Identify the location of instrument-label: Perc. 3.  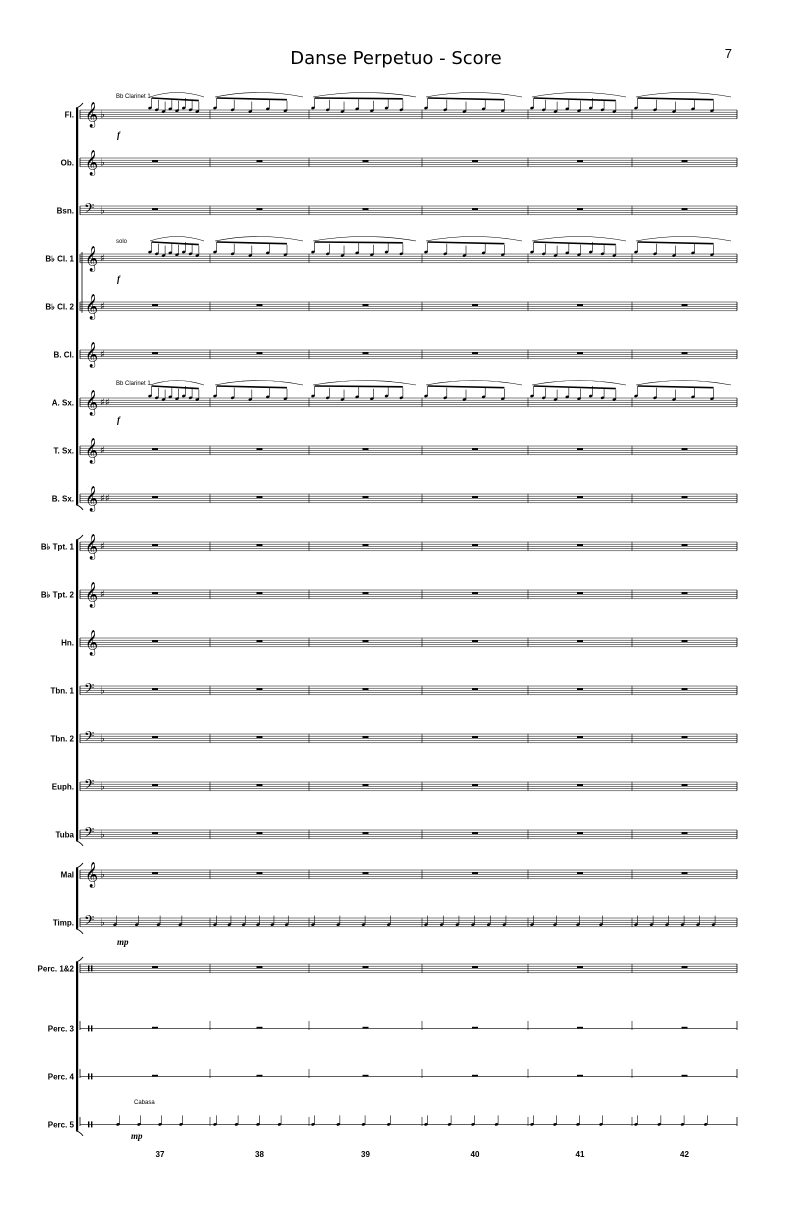
(61, 1028).